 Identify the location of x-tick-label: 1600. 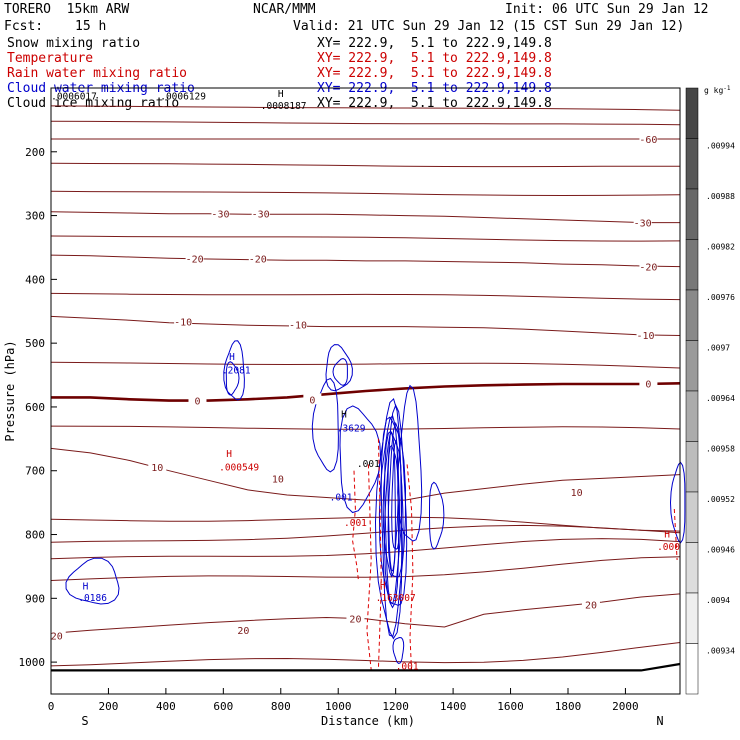
(510, 706).